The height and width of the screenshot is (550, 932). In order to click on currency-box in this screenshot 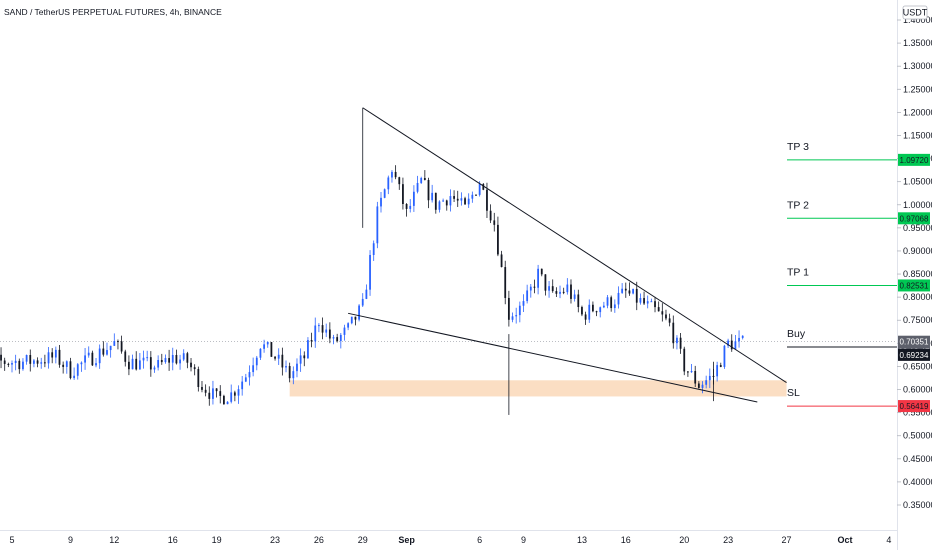, I will do `click(915, 12)`.